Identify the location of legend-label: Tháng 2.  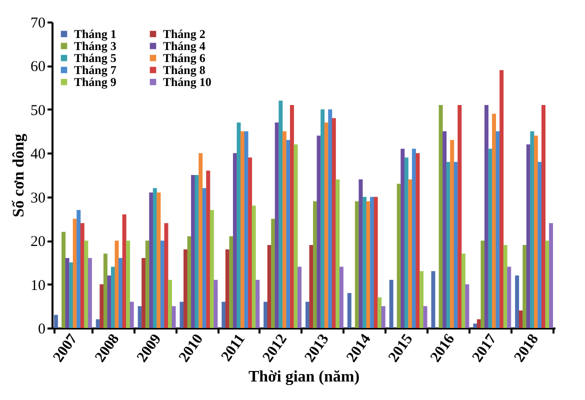
(184, 34).